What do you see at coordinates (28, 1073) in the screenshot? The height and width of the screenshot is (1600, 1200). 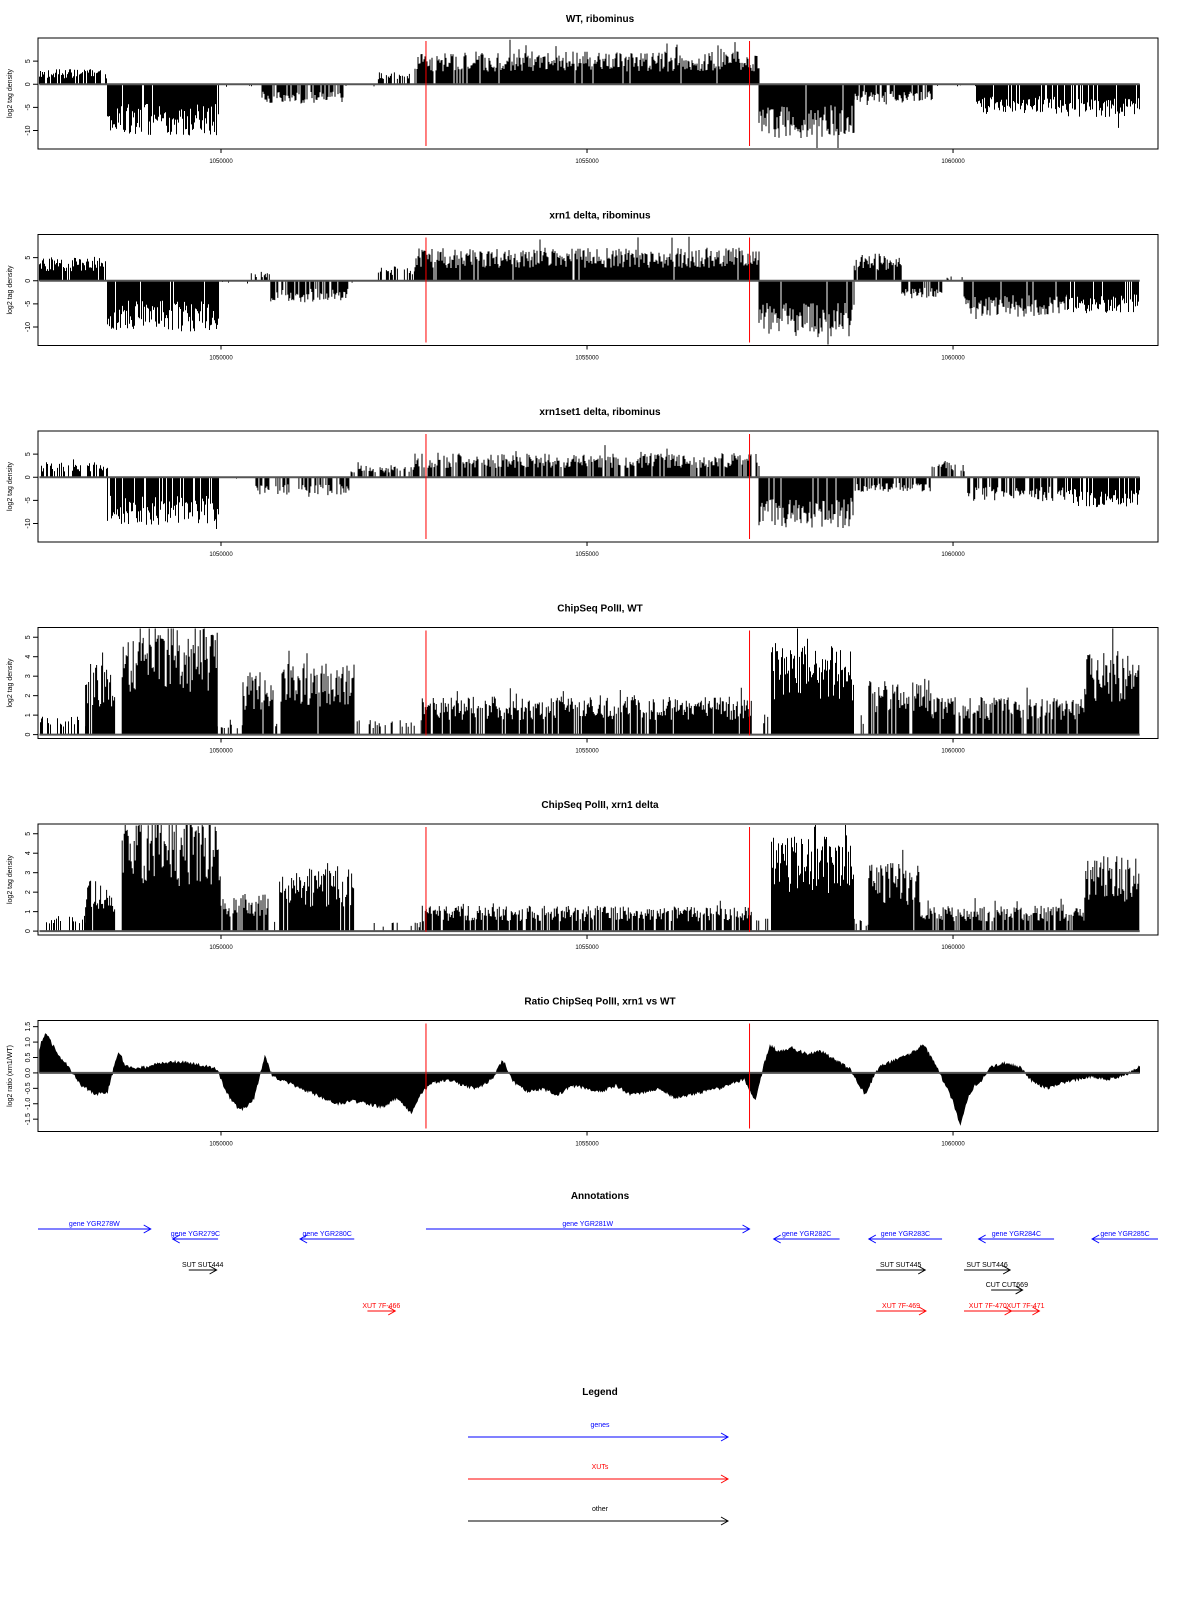 I see `y-tick-label: 0.0` at bounding box center [28, 1073].